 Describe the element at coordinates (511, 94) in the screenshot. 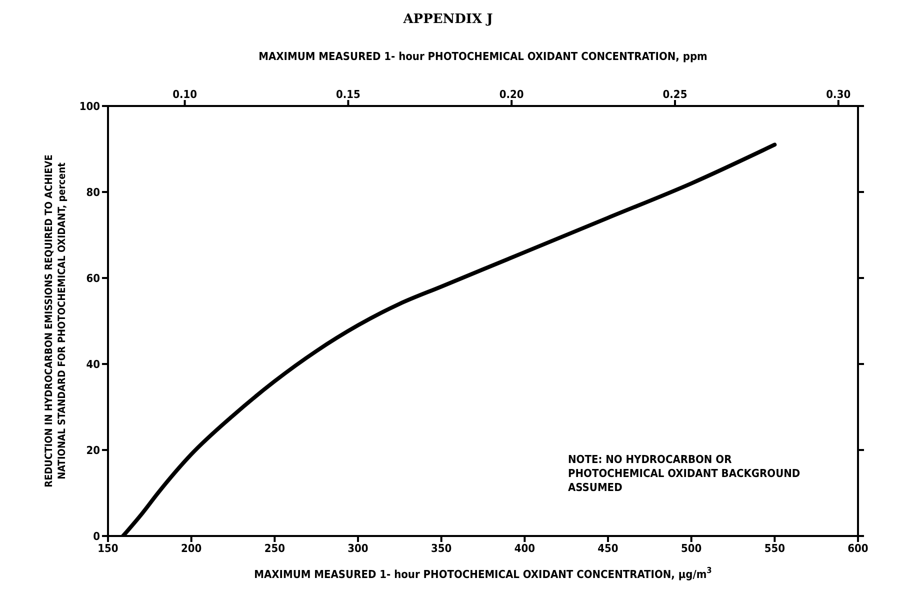

I see `x2-tick-label: 0.20` at that location.